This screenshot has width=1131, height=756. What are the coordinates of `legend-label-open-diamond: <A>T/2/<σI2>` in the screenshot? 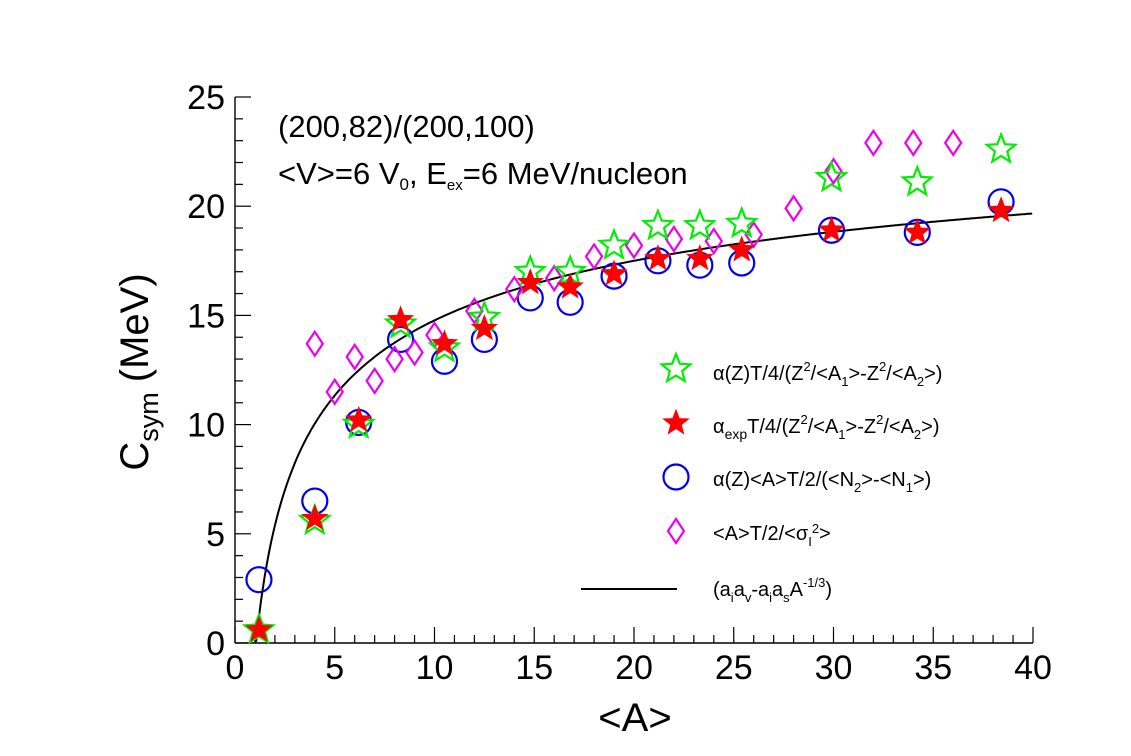 It's located at (772, 535).